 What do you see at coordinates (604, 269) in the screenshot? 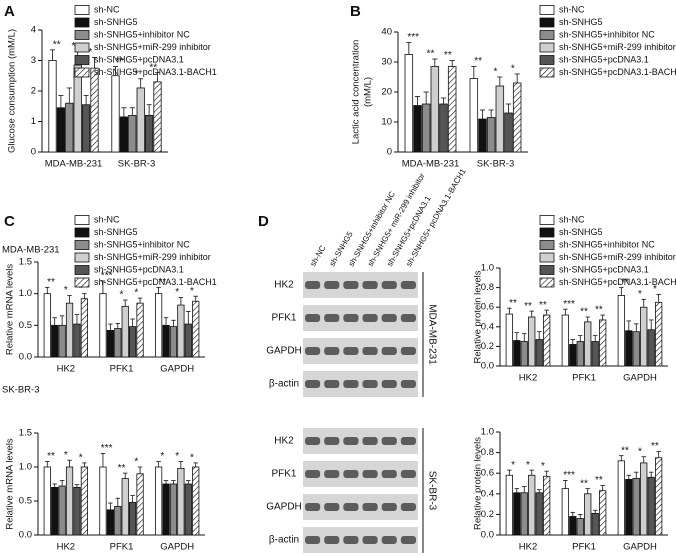
I see `legend-label: sh-SNHG5+pcDNA3.1` at bounding box center [604, 269].